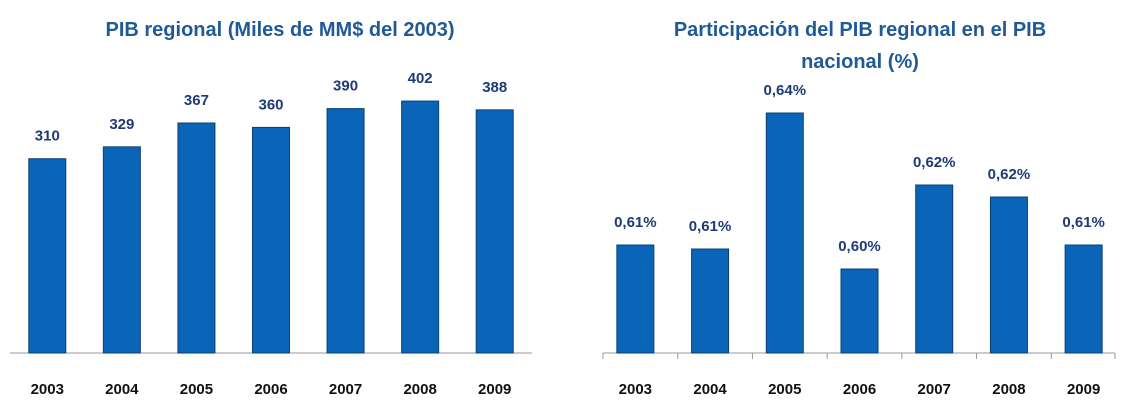 The height and width of the screenshot is (401, 1121). Describe the element at coordinates (420, 78) in the screenshot. I see `value-label: 402` at that location.